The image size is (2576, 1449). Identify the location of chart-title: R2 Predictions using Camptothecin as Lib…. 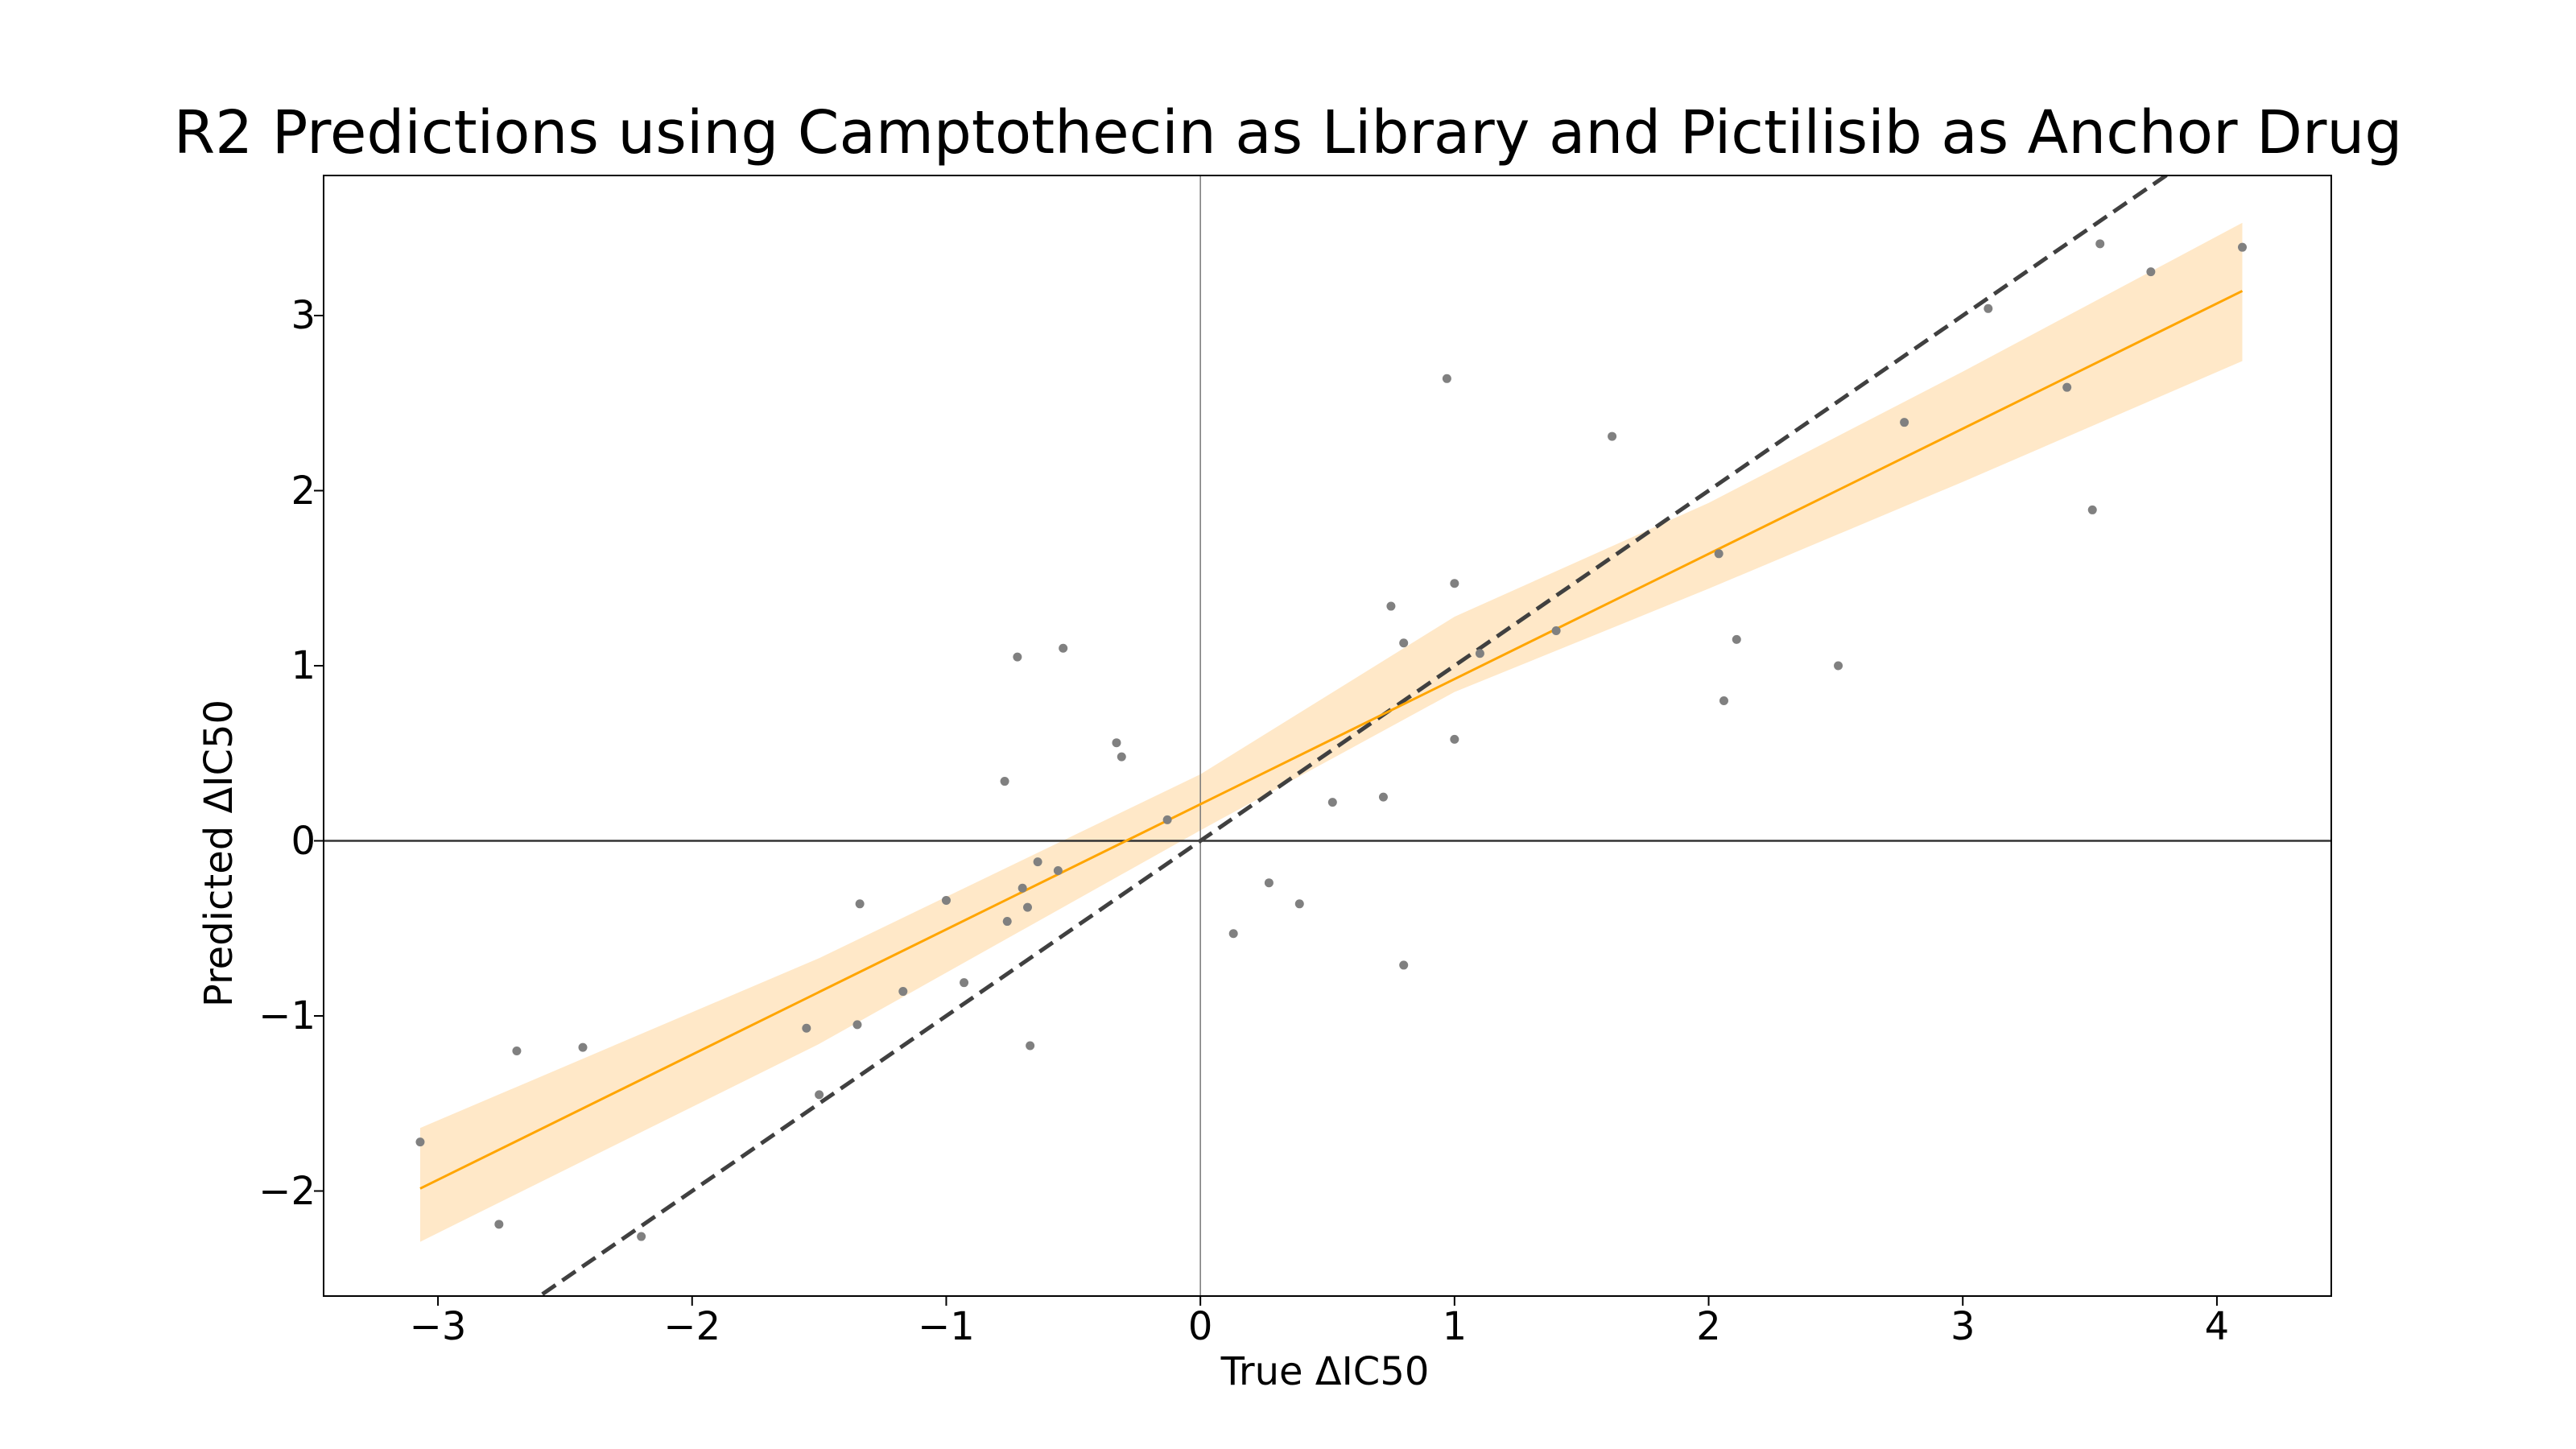
(1288, 132).